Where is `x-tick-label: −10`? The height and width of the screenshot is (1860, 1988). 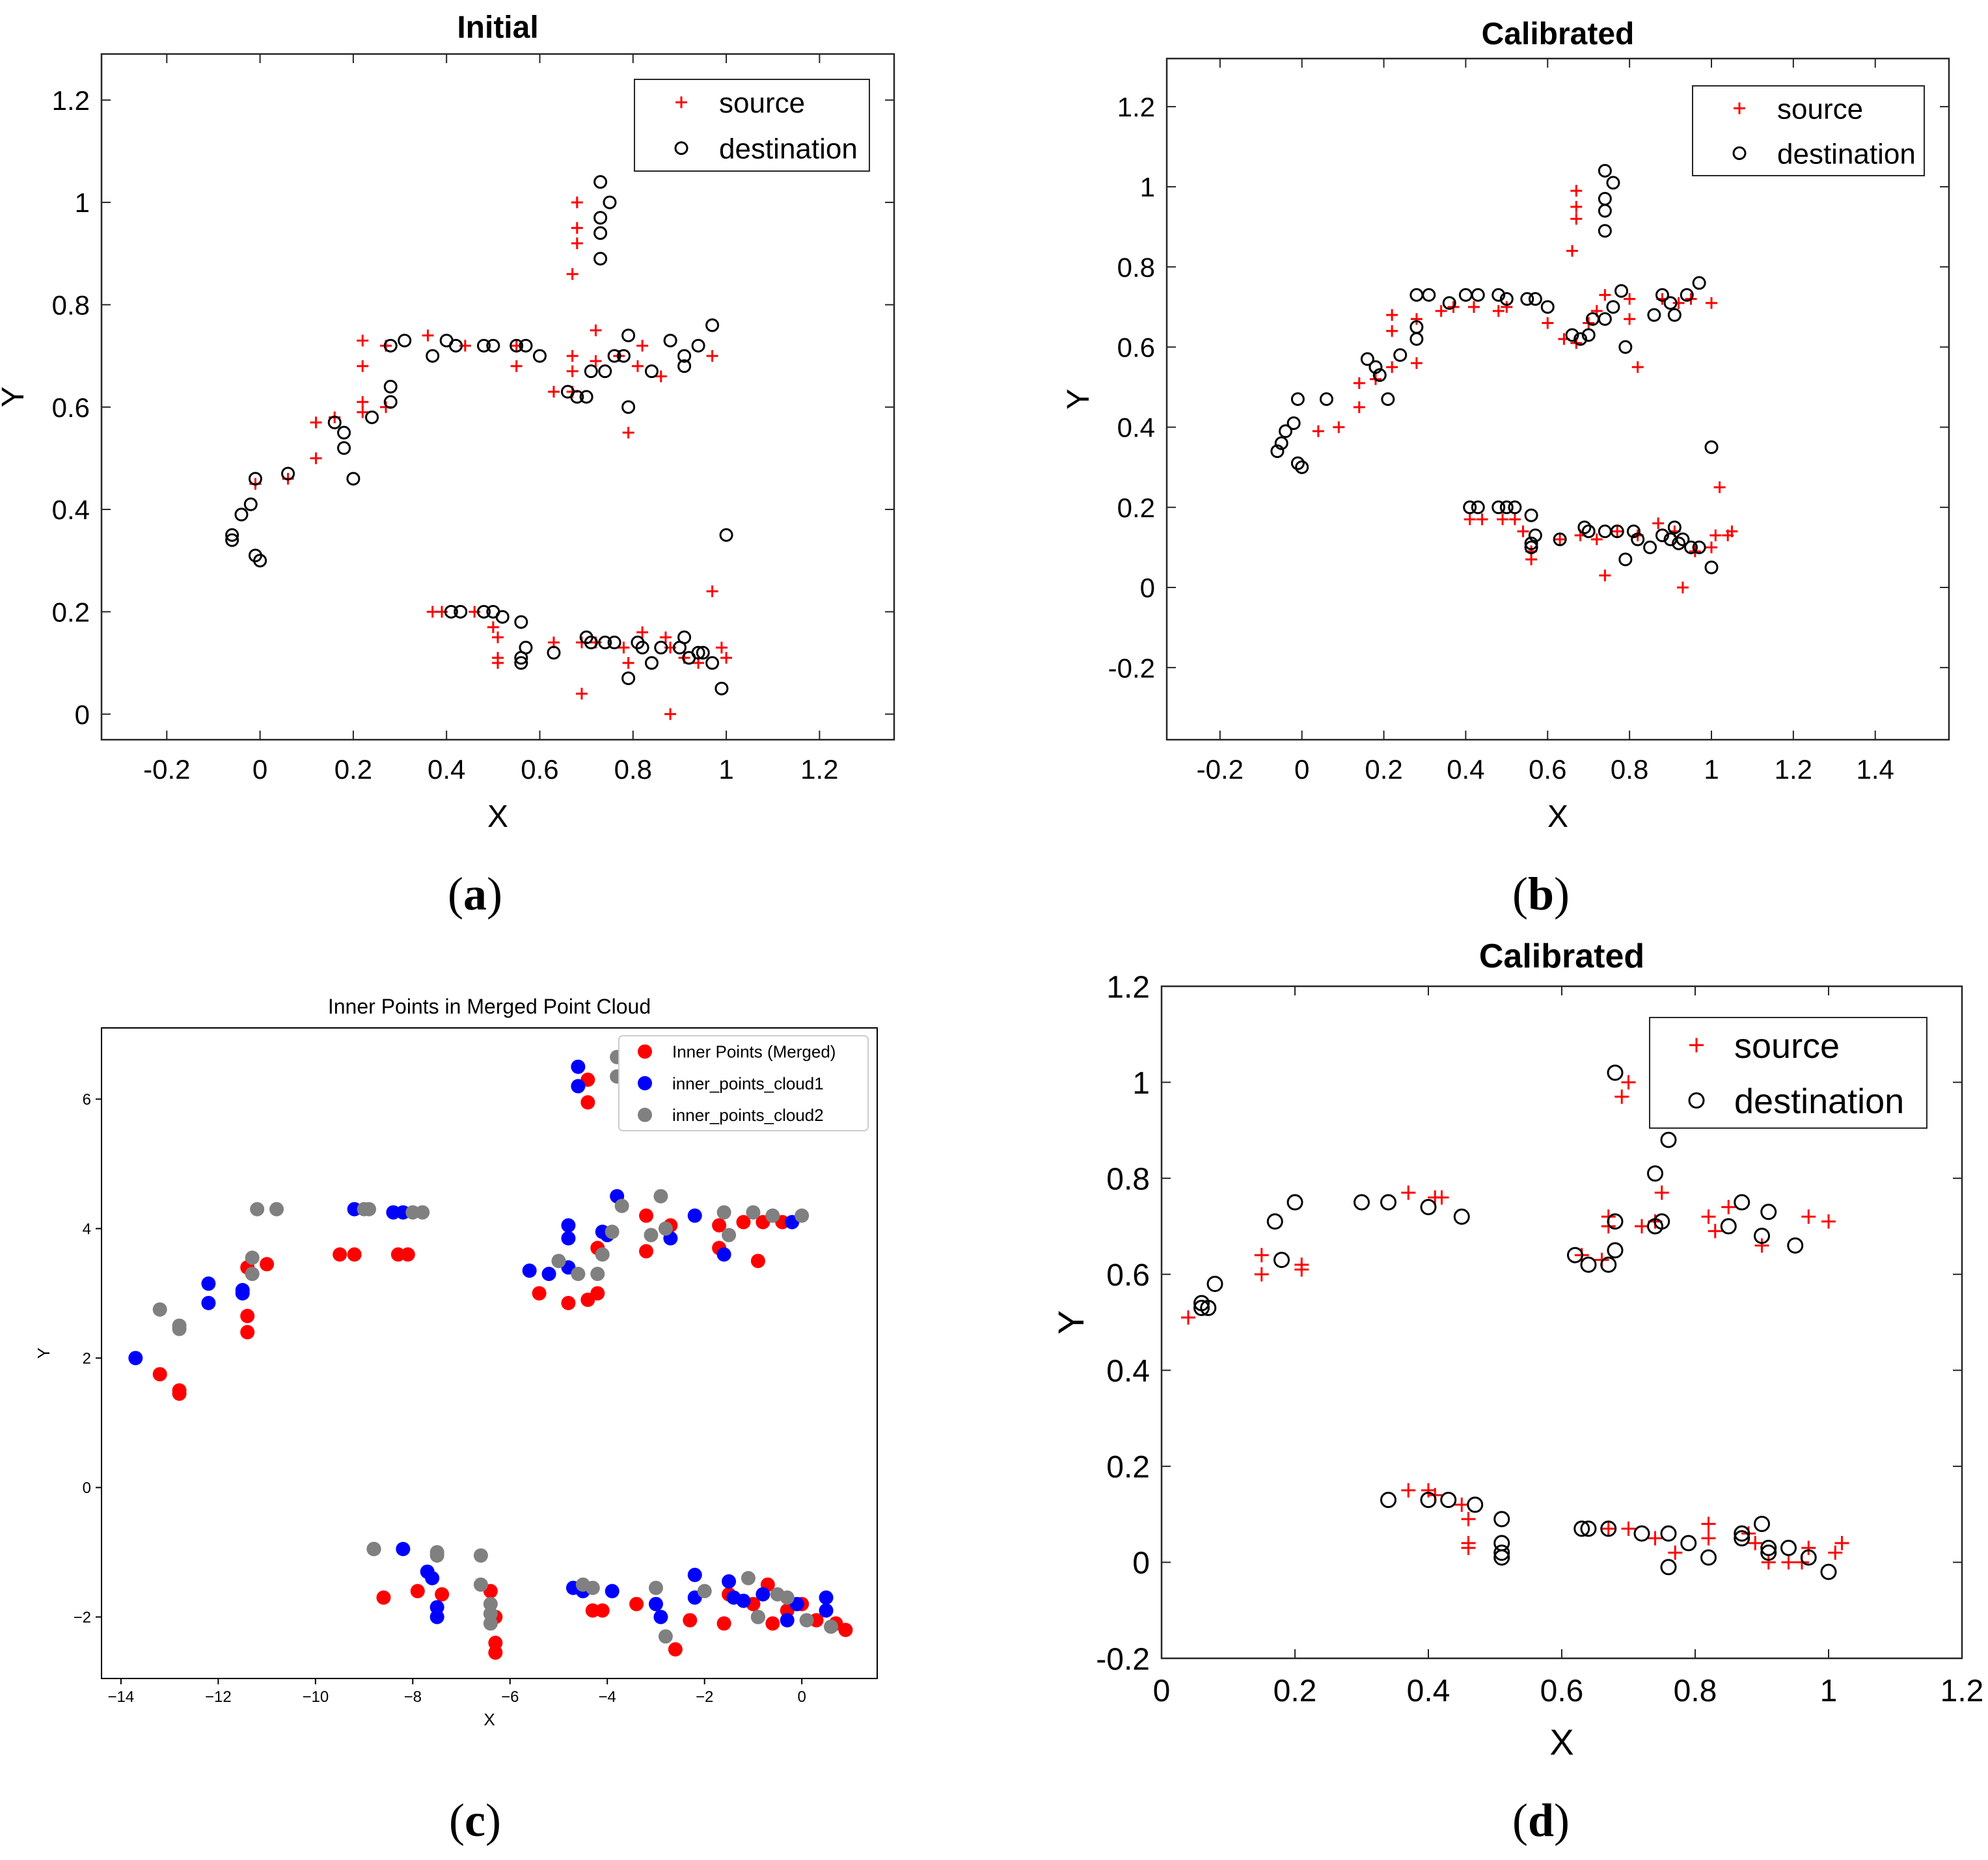
x-tick-label: −10 is located at coordinates (315, 1697).